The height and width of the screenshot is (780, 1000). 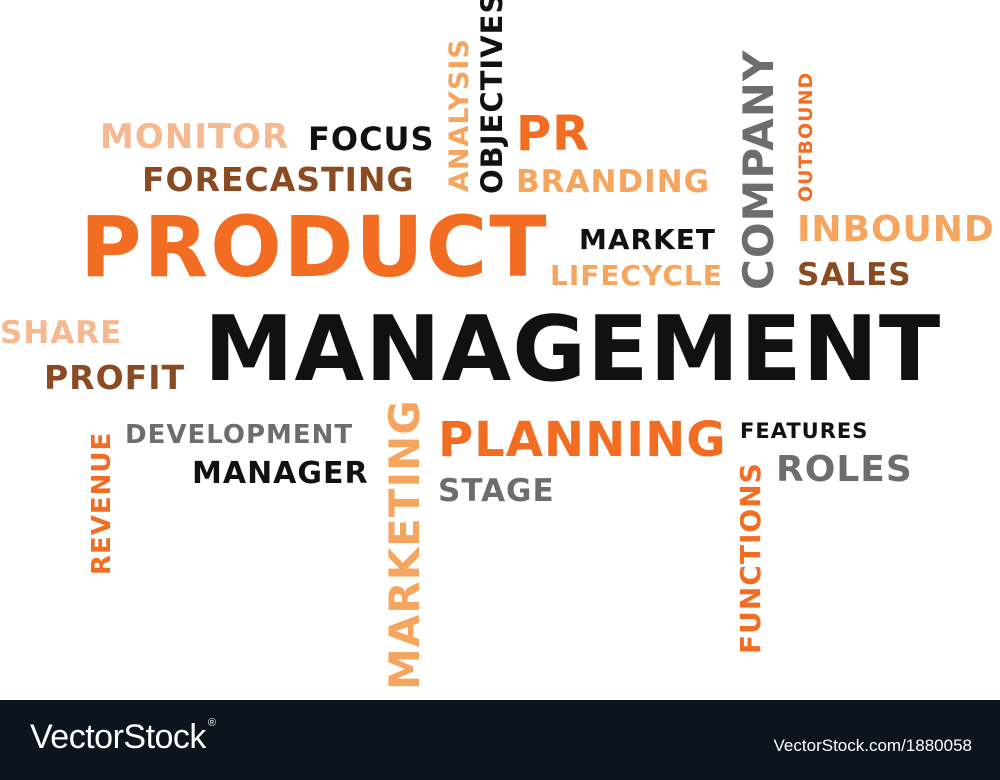 What do you see at coordinates (872, 745) in the screenshot?
I see `image-id-label: VectorStock.com/1880058` at bounding box center [872, 745].